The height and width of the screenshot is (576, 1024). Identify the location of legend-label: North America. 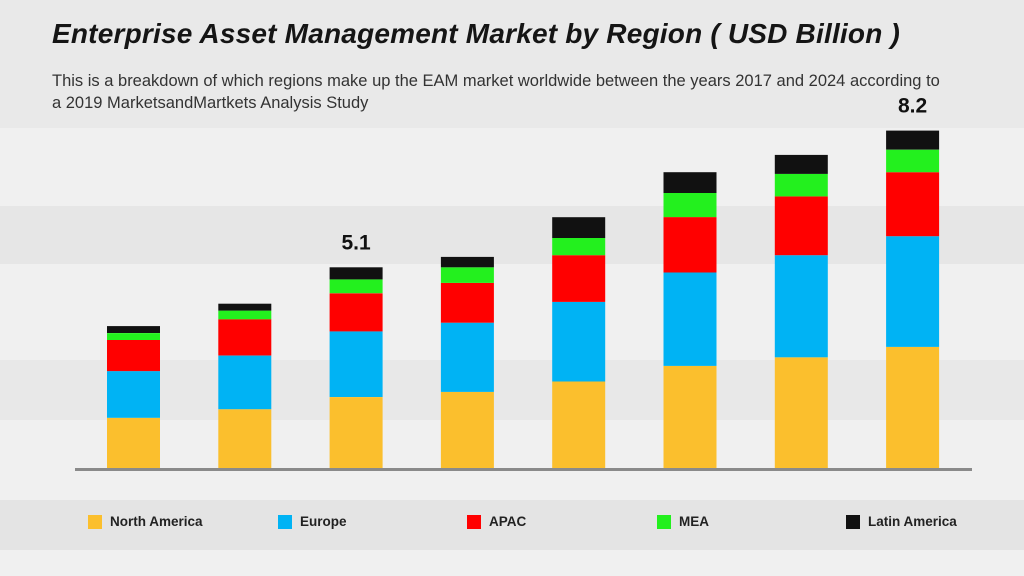
(156, 521).